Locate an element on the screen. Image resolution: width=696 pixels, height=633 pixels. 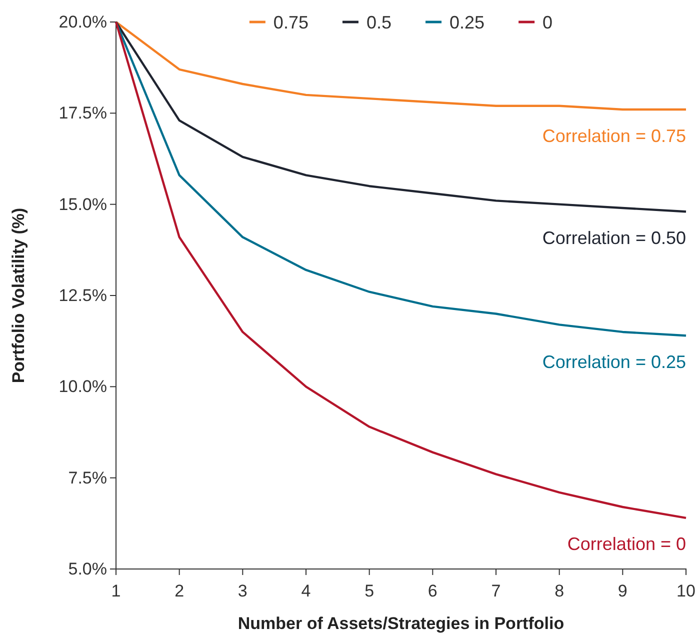
x-tick-label: 9 is located at coordinates (623, 591).